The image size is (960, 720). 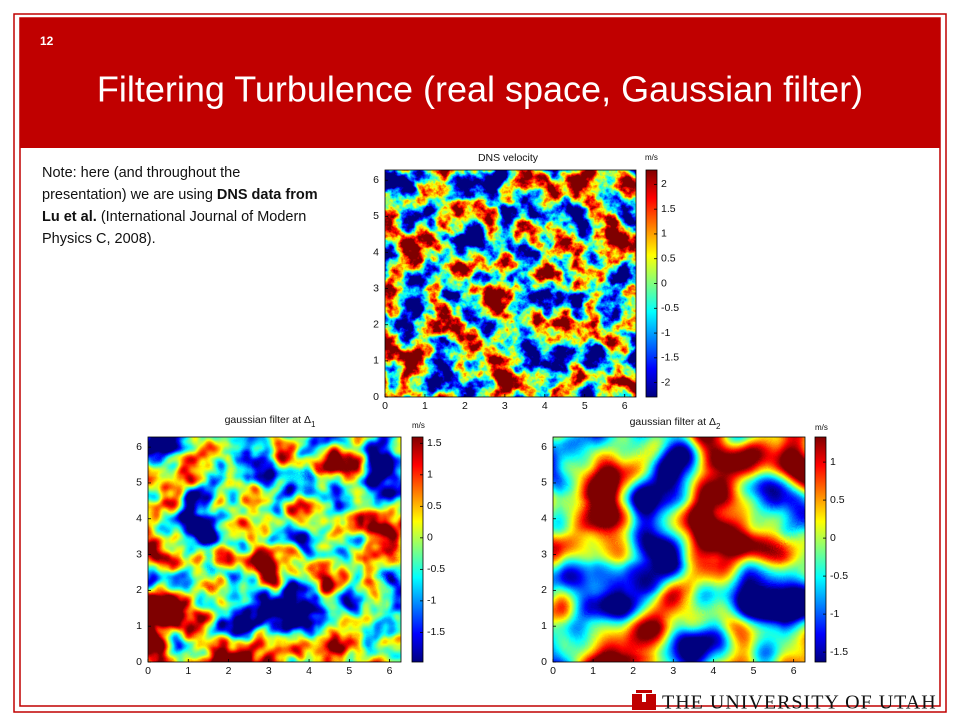 What do you see at coordinates (799, 703) in the screenshot?
I see `footer-text: THE UNIVERSITY OF UTAH` at bounding box center [799, 703].